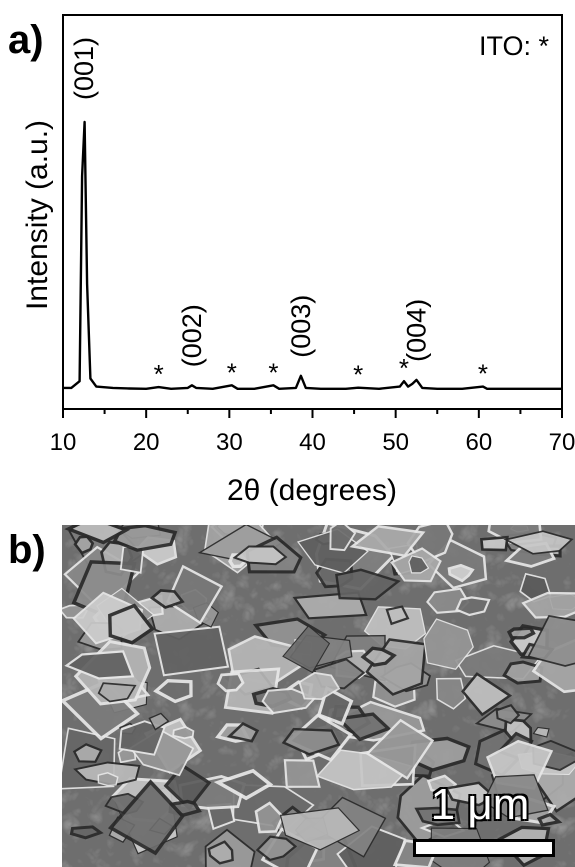 Image resolution: width=575 pixels, height=867 pixels. Describe the element at coordinates (562, 442) in the screenshot. I see `x-tick-label: 70` at that location.